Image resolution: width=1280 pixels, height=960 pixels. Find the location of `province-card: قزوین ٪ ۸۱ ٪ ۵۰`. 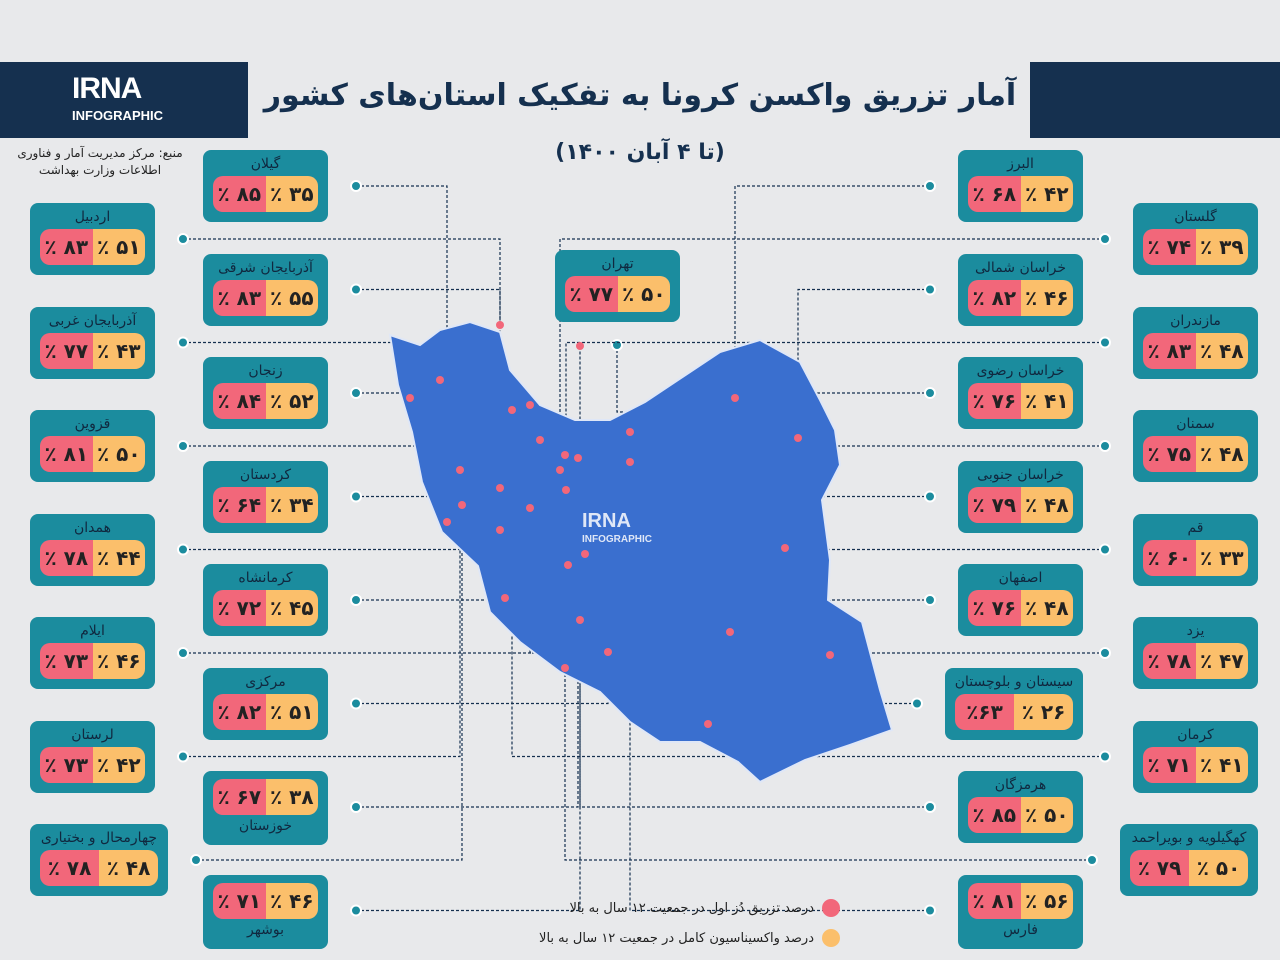

province-card: قزوین ٪ ۸۱ ٪ ۵۰ is located at coordinates (92, 446).